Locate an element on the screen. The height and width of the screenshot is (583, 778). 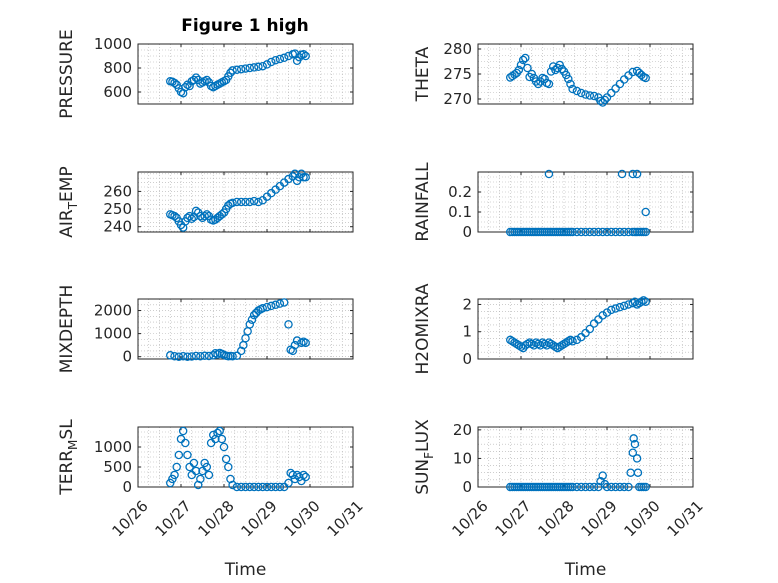
x-tick-label: 10/28 is located at coordinates (555, 518).